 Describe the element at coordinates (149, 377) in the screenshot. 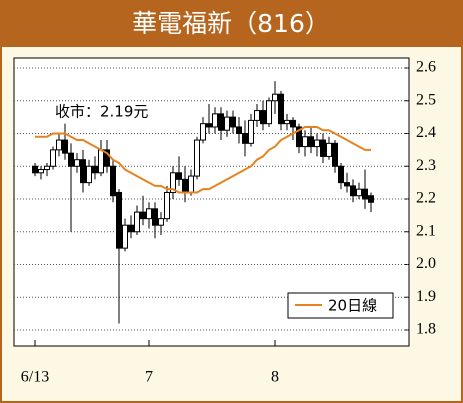

I see `x-tick-label: 7` at that location.